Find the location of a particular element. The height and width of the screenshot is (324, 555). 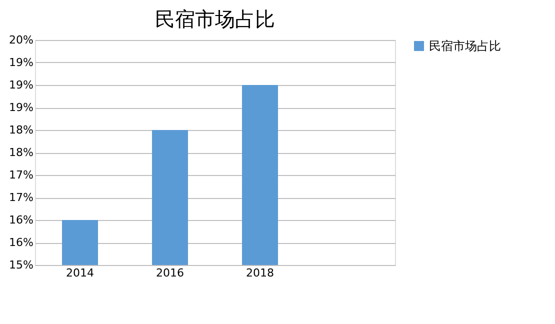

x-tick-label: 2014 is located at coordinates (80, 273).